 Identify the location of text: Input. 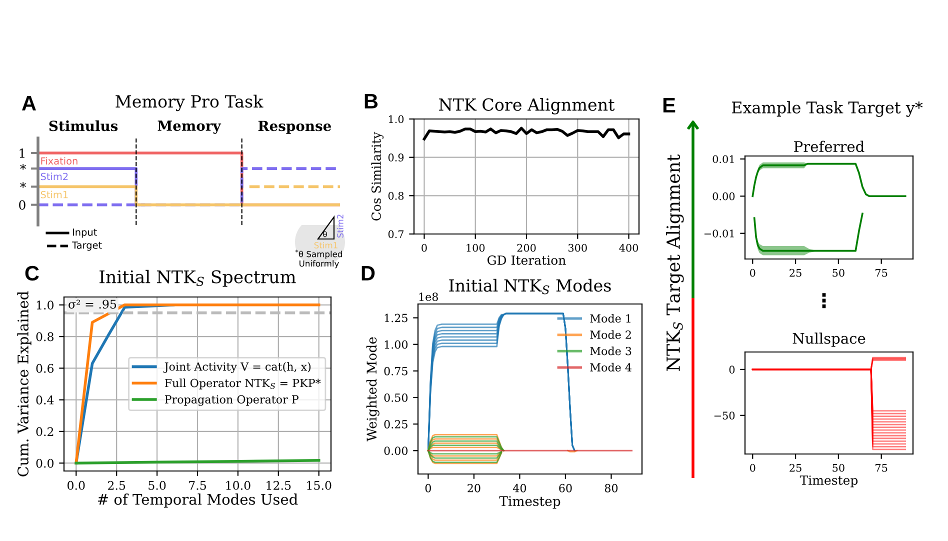
(84, 233).